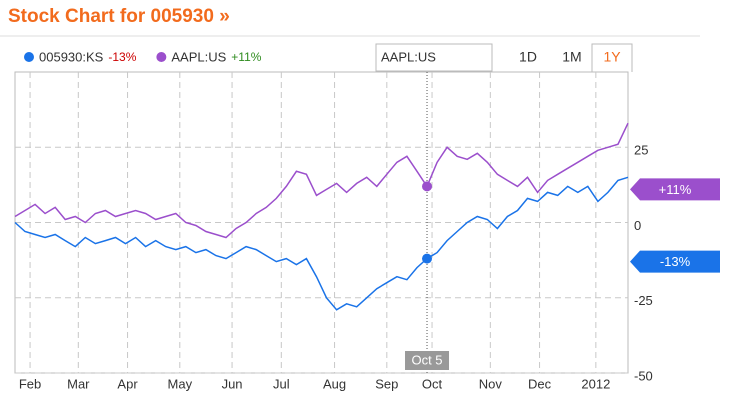 Image resolution: width=729 pixels, height=402 pixels. I want to click on x-tick-label: Aug, so click(334, 383).